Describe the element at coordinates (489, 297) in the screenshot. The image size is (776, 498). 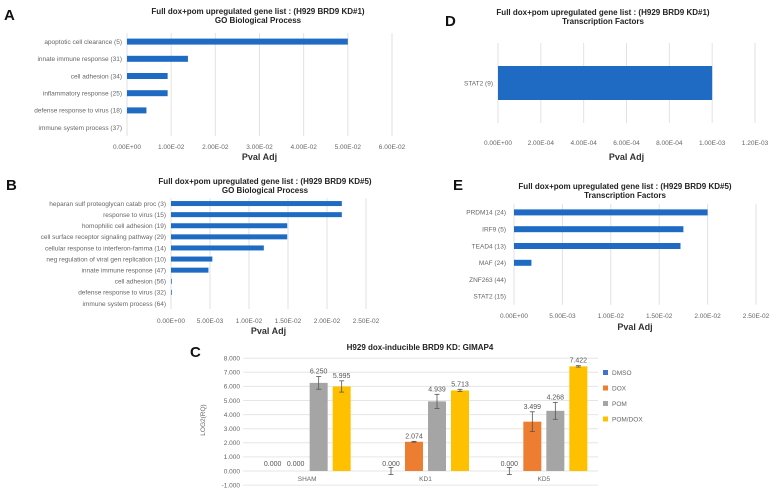
I see `category-label: STAT2 (15)` at that location.